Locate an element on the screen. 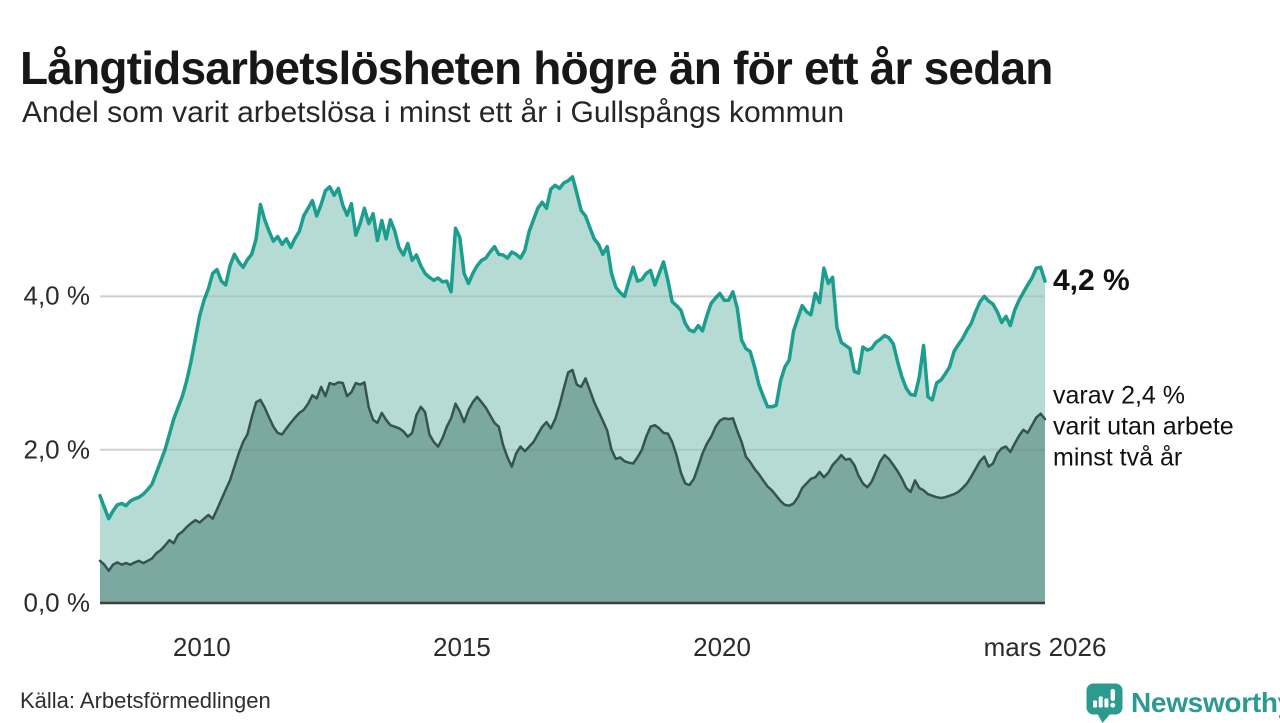  annotation-secondary-line: varit utan arbete is located at coordinates (1143, 426).